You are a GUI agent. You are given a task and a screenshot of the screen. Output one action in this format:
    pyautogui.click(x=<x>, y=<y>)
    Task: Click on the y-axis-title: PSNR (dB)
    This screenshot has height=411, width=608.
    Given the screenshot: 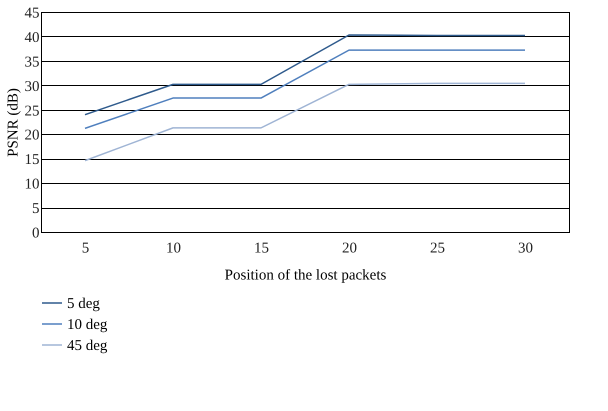 What is the action you would take?
    pyautogui.click(x=14, y=122)
    